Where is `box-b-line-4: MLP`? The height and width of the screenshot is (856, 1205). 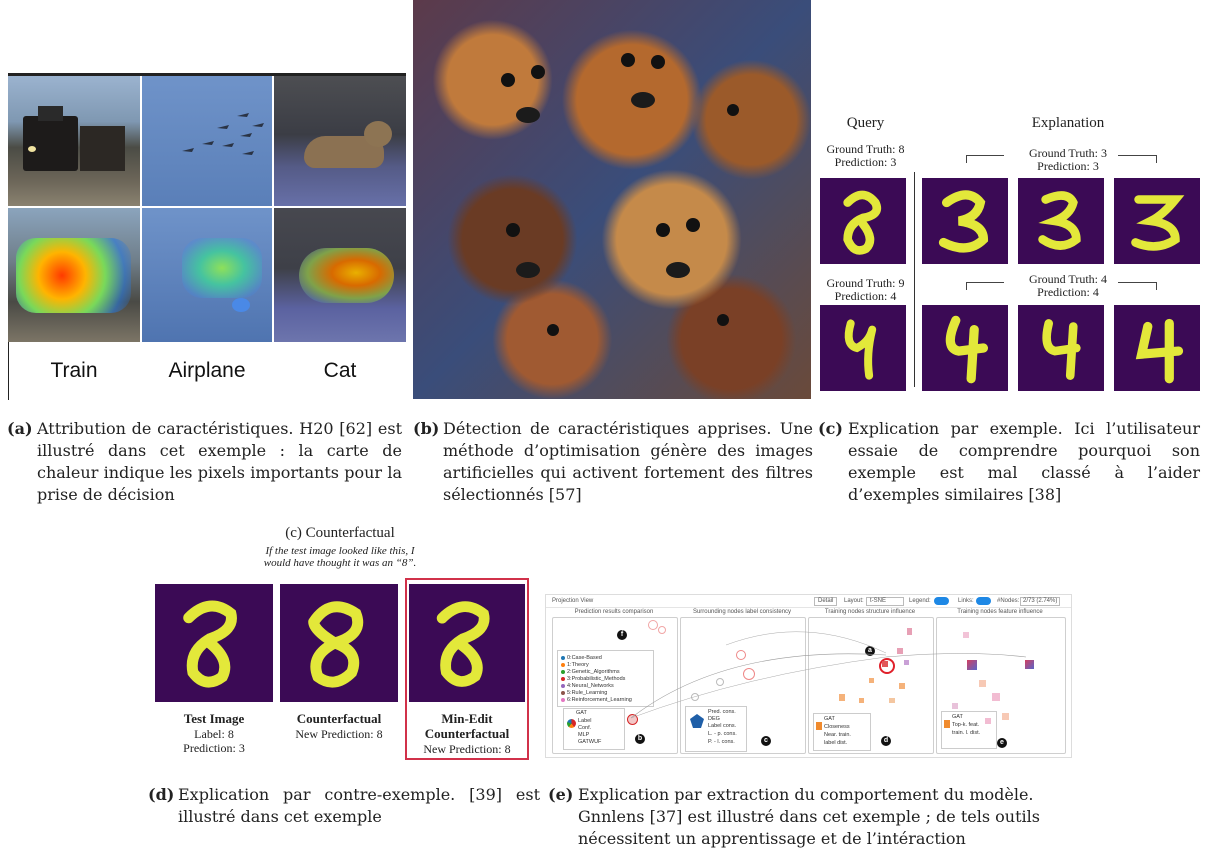
box-b-line-4: MLP is located at coordinates (584, 735).